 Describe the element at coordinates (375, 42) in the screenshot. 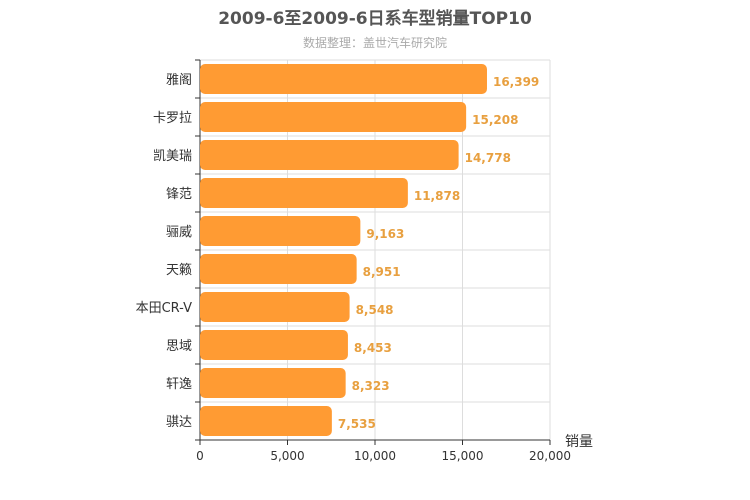

I see `chart-subtitle: 数据整理：盖世汽车研究院` at that location.